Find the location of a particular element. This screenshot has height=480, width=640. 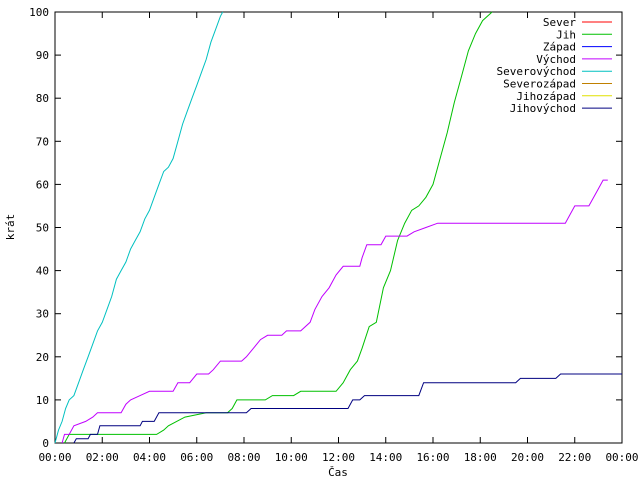

x-axis-title: Čas is located at coordinates (338, 472).